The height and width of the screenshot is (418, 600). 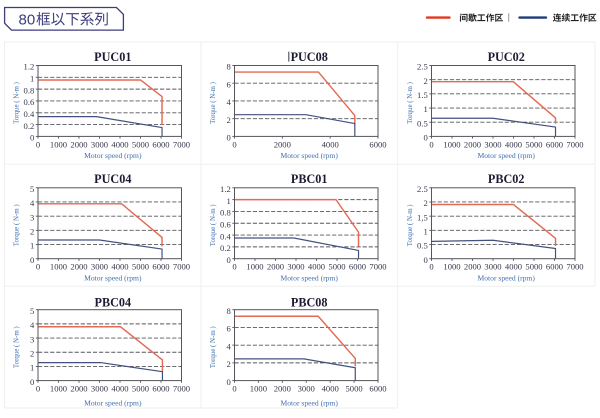 What do you see at coordinates (112, 179) in the screenshot?
I see `svg-text: PUC04` at bounding box center [112, 179].